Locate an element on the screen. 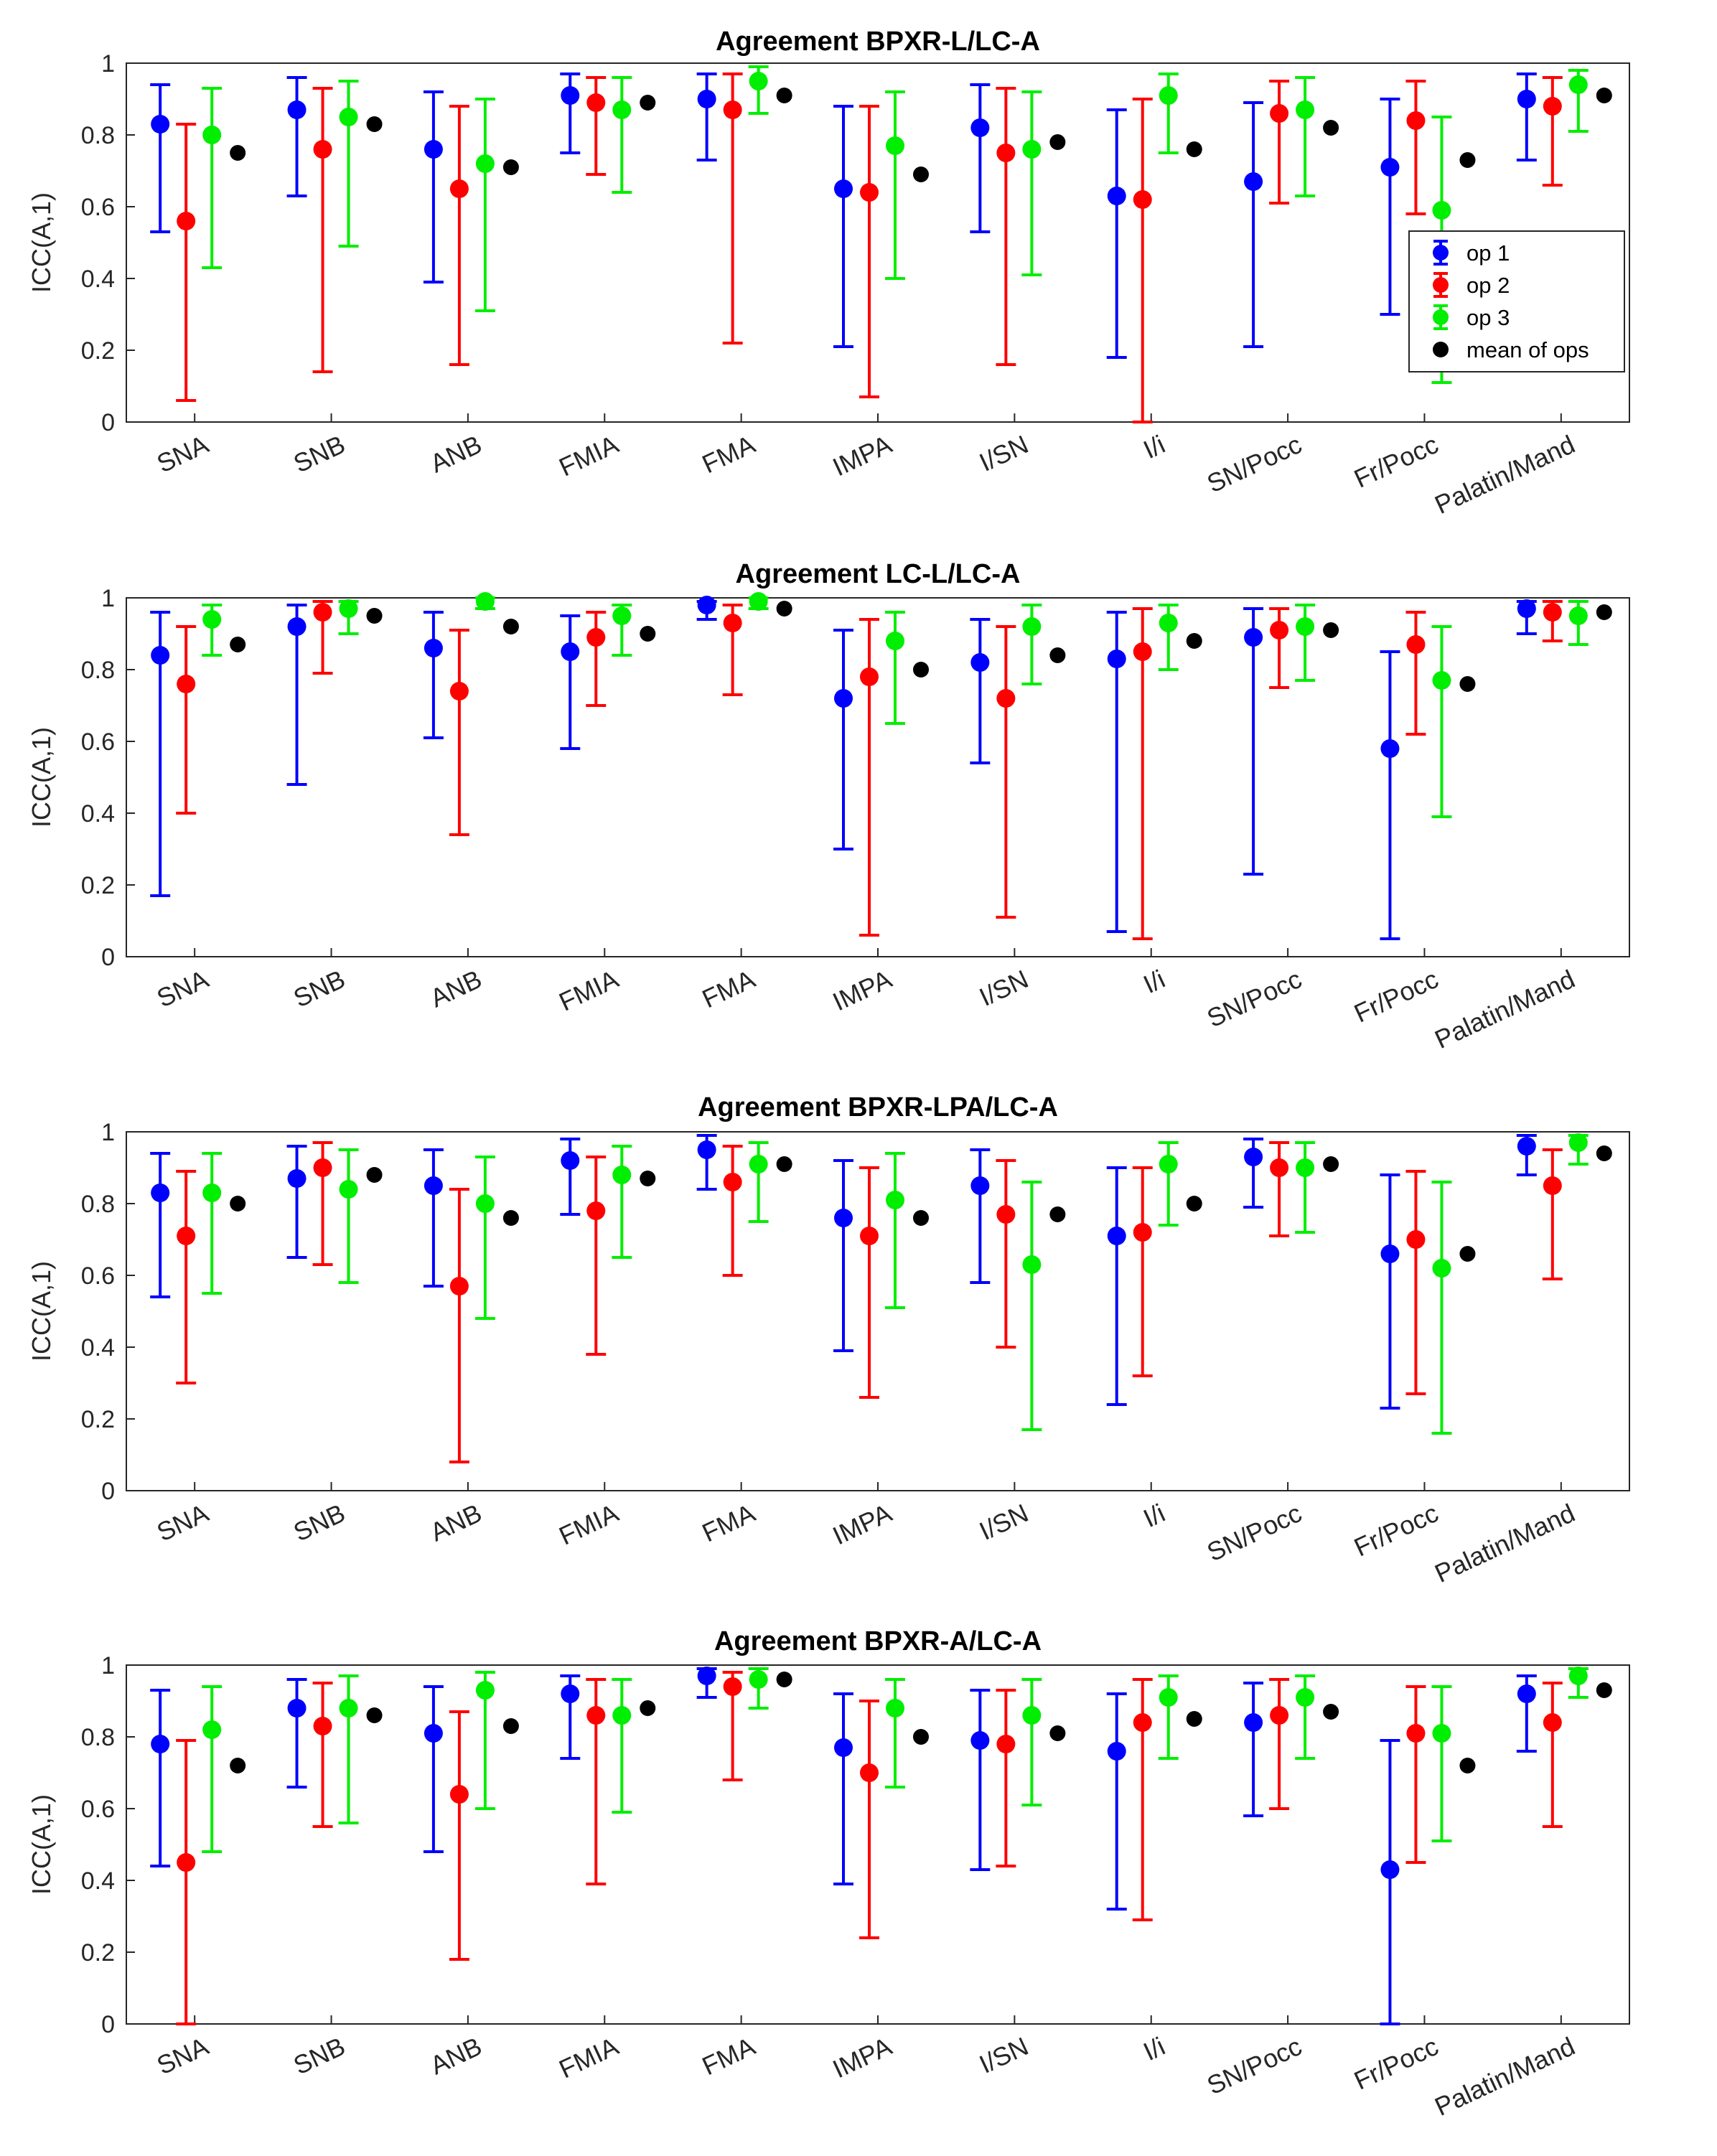  y-tick-label: 0.2 is located at coordinates (98, 351).